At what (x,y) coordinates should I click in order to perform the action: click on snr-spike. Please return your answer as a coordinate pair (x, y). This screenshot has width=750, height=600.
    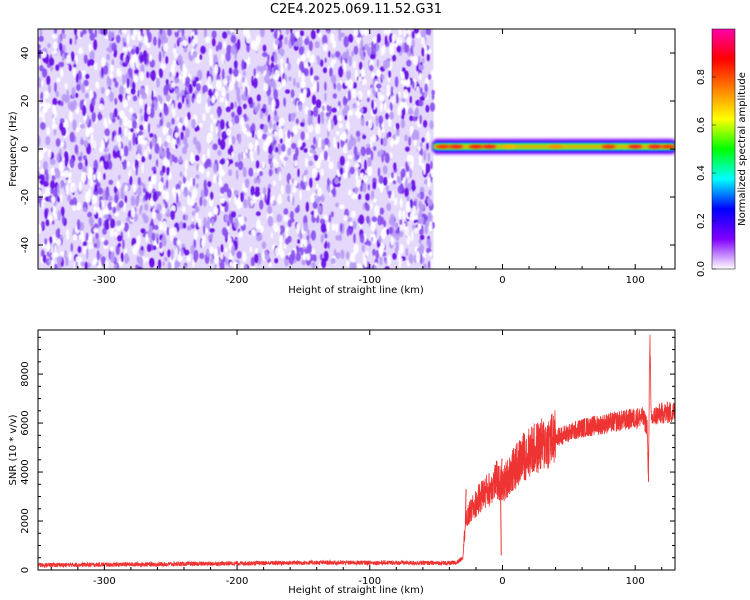
    Looking at the image, I should click on (648, 467).